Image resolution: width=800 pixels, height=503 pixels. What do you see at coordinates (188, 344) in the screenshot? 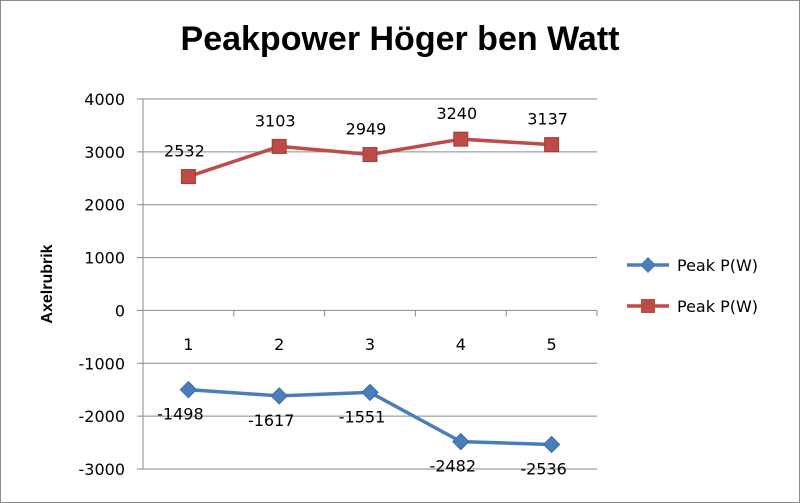
I see `x-tick-label: 1` at bounding box center [188, 344].